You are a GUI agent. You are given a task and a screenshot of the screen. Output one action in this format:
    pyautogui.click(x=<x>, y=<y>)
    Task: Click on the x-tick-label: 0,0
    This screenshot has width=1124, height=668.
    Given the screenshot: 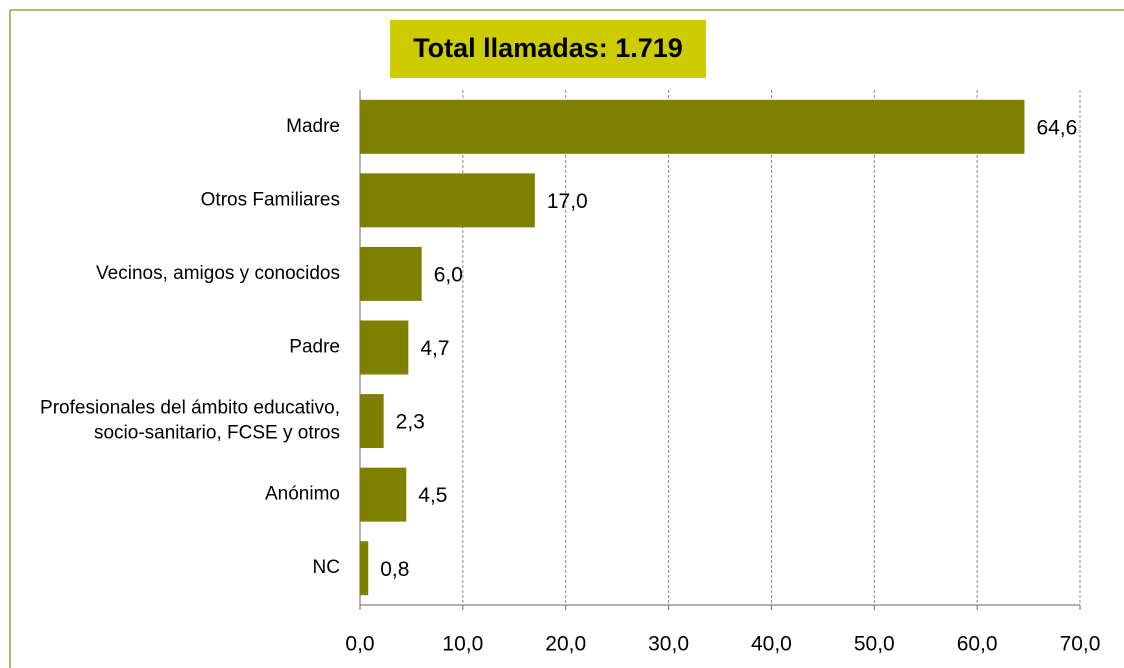 What is the action you would take?
    pyautogui.click(x=359, y=644)
    